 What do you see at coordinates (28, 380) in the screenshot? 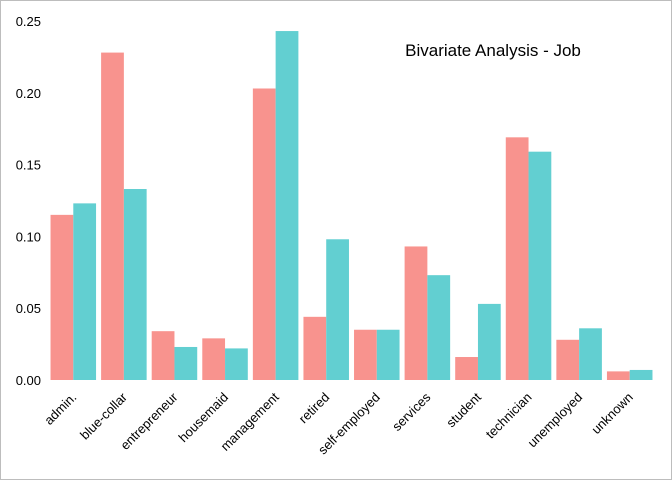
I see `y-tick-label: 0.00` at bounding box center [28, 380].